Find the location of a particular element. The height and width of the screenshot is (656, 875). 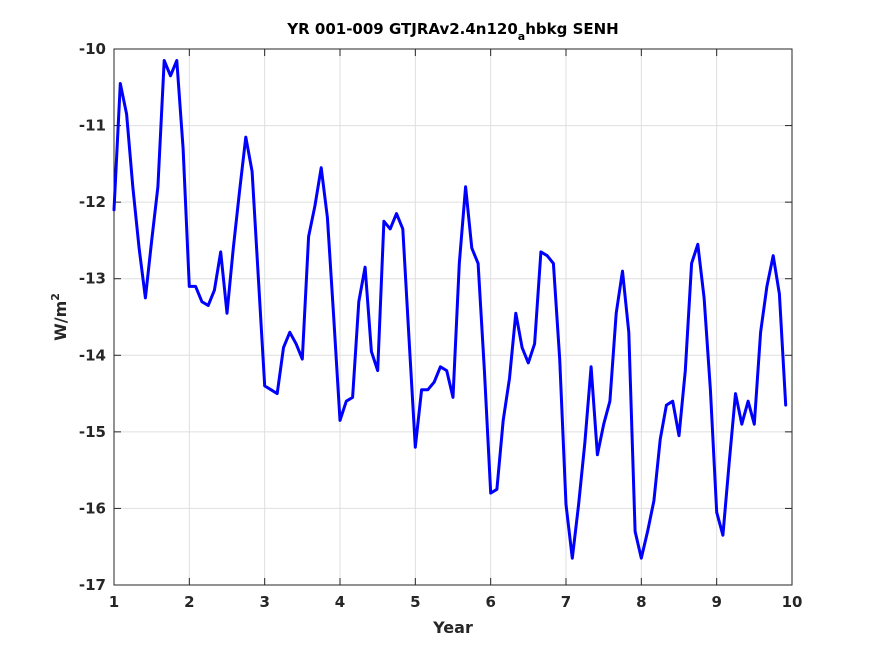

y-tick-label: -17 is located at coordinates (92, 585).